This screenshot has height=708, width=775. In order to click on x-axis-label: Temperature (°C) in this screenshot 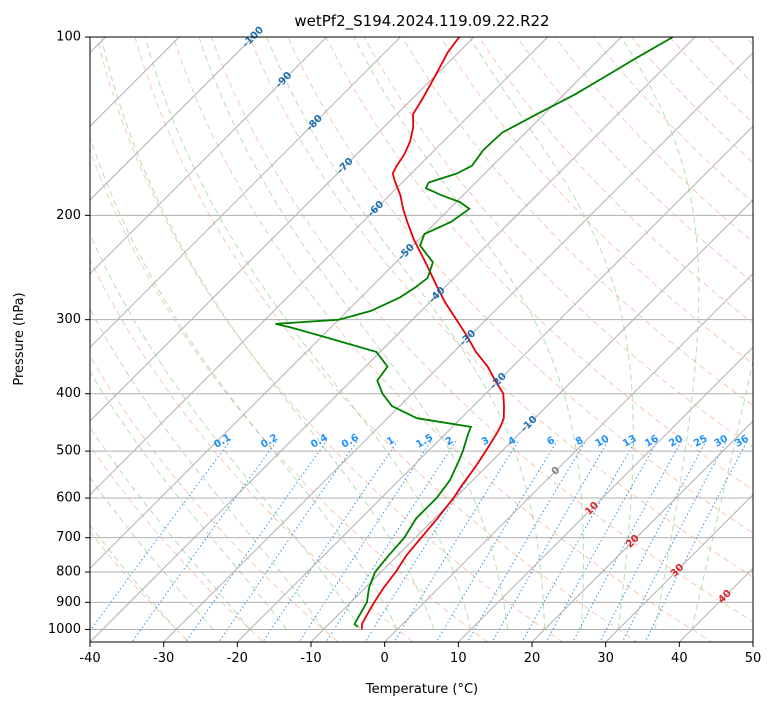, I will do `click(421, 689)`.